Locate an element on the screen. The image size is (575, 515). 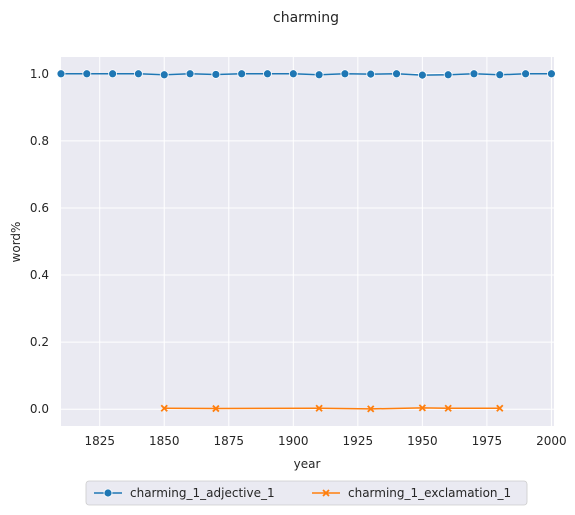
legend-label: charming_1_adjective_1 is located at coordinates (202, 493).